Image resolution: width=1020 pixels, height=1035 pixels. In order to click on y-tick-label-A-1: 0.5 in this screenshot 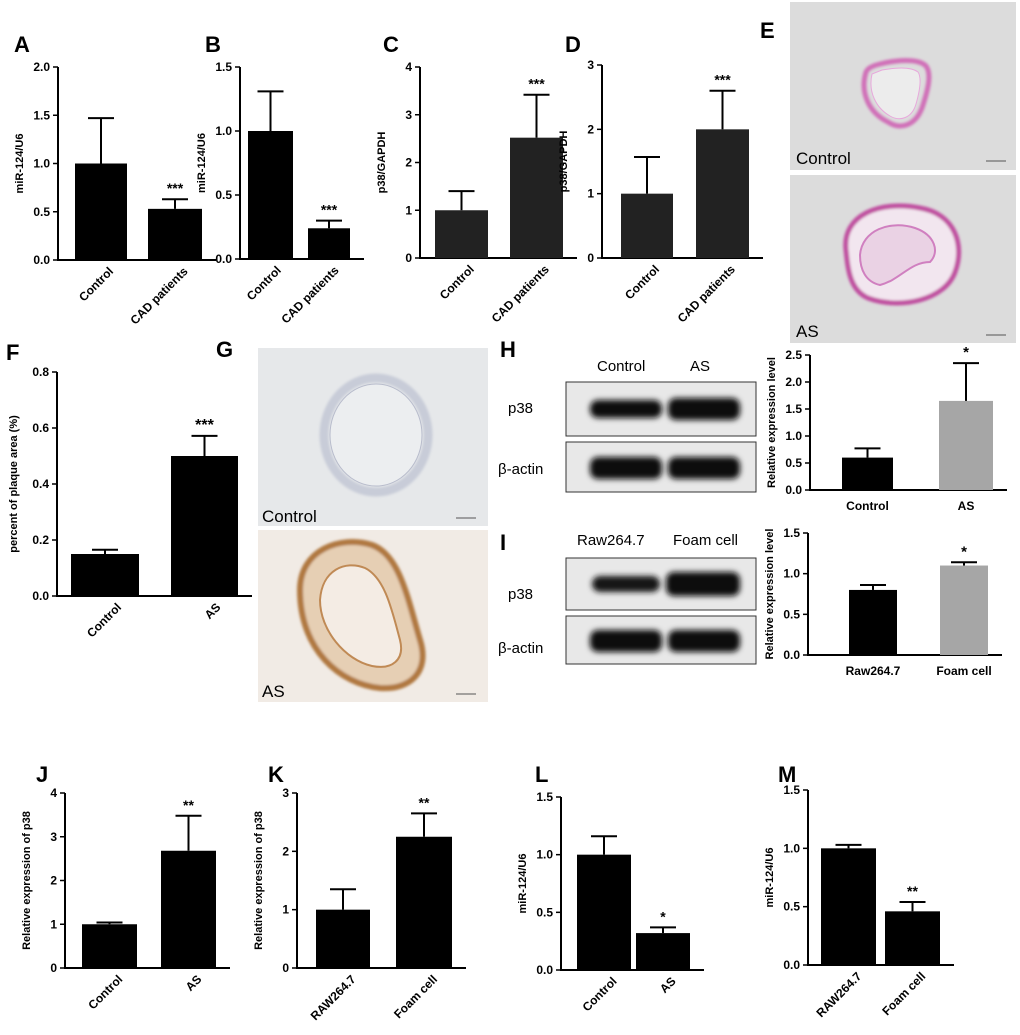, I will do `click(41, 212)`.